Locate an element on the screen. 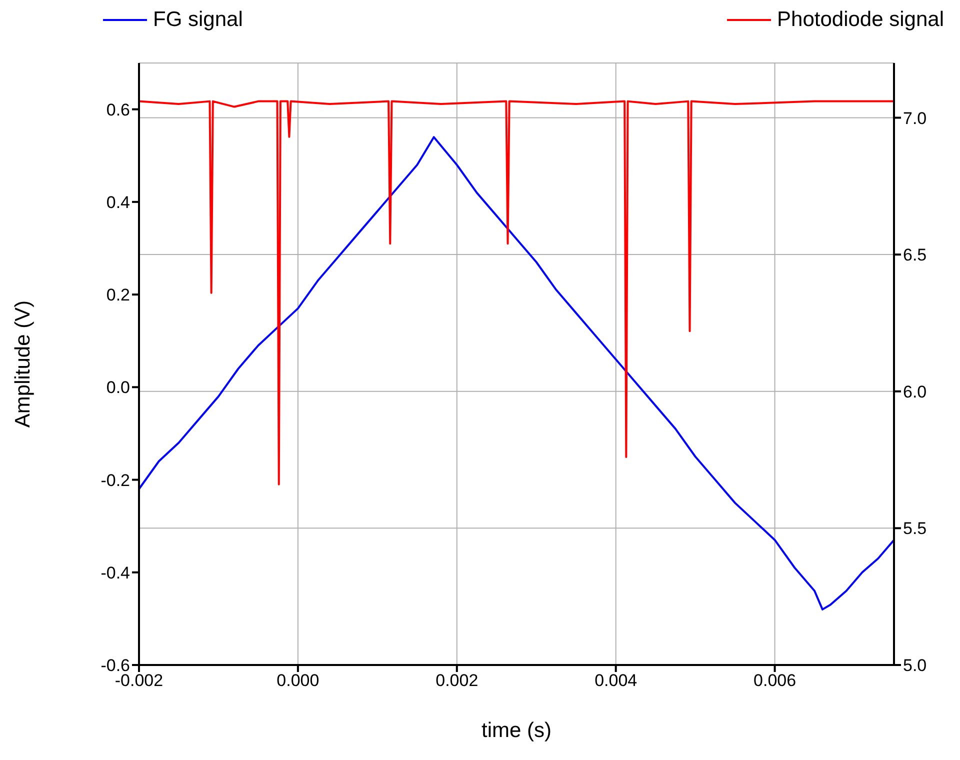  y-axis-title: Amplitude (V) is located at coordinates (22, 364).